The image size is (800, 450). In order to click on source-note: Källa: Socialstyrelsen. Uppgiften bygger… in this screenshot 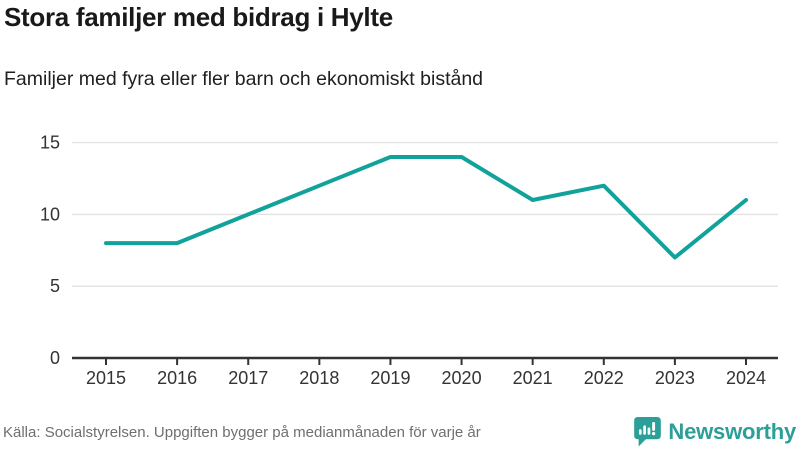, I will do `click(242, 432)`.